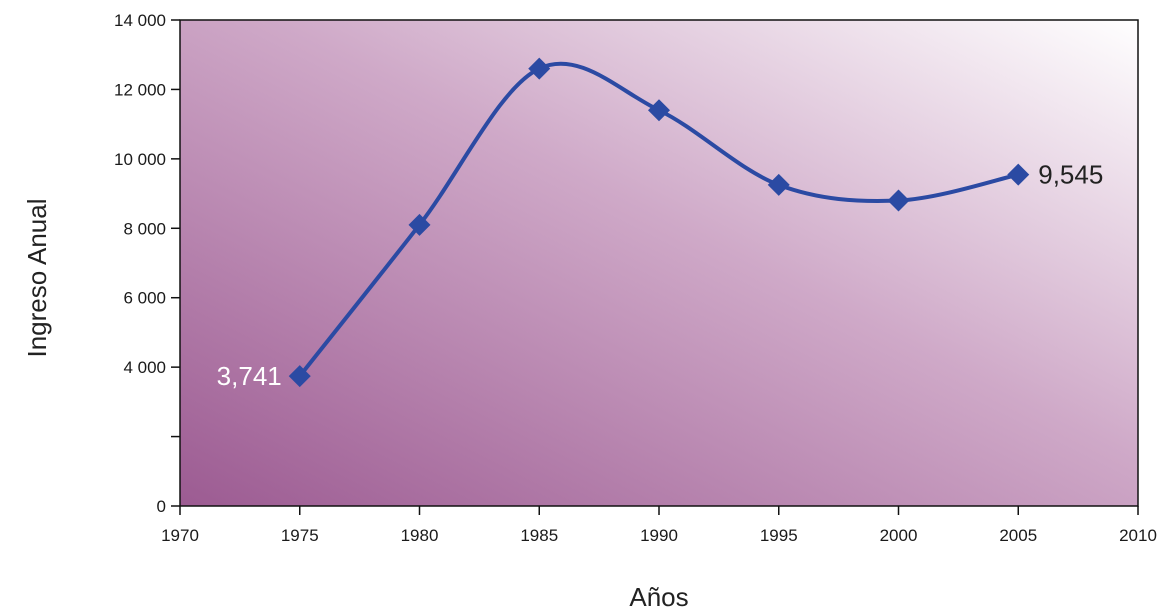 This screenshot has height=615, width=1168. I want to click on y-axis-title: Ingreso Anual, so click(37, 277).